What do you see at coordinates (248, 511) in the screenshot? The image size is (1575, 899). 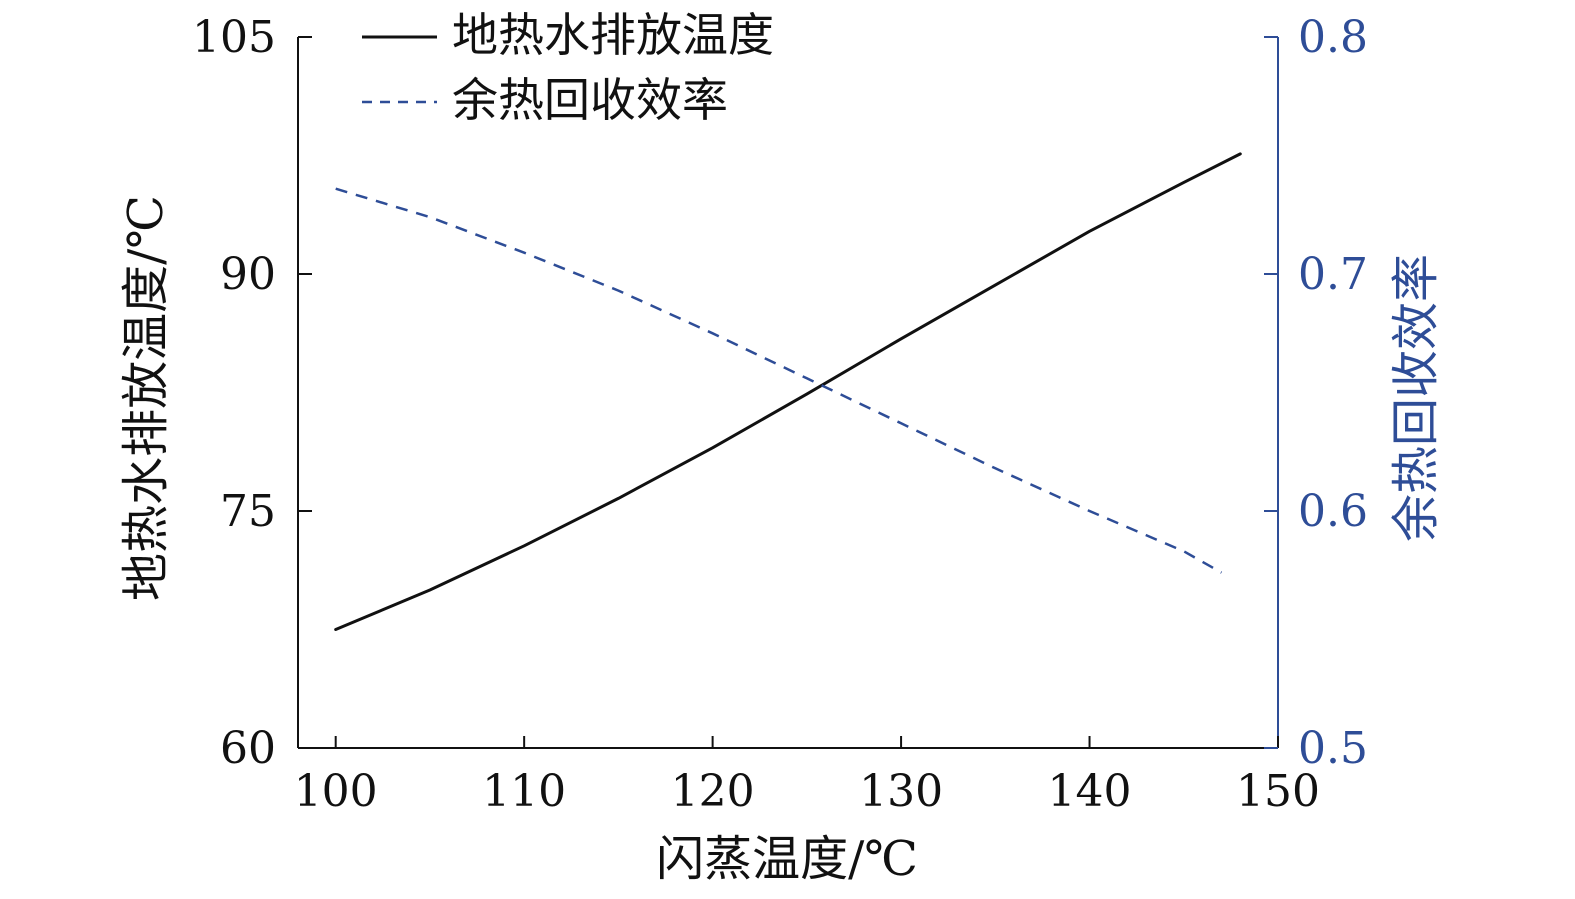 I see `left-y-tick-label: 75` at bounding box center [248, 511].